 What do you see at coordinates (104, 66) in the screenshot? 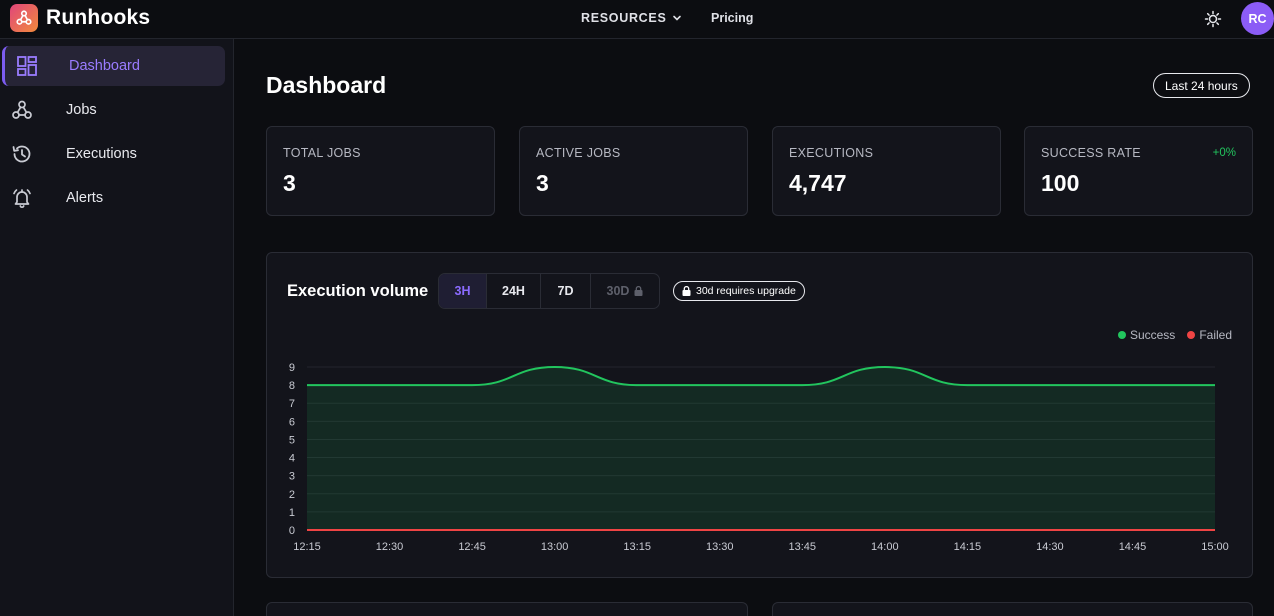
I see `sidebar-item-label: Dashboard` at bounding box center [104, 66].